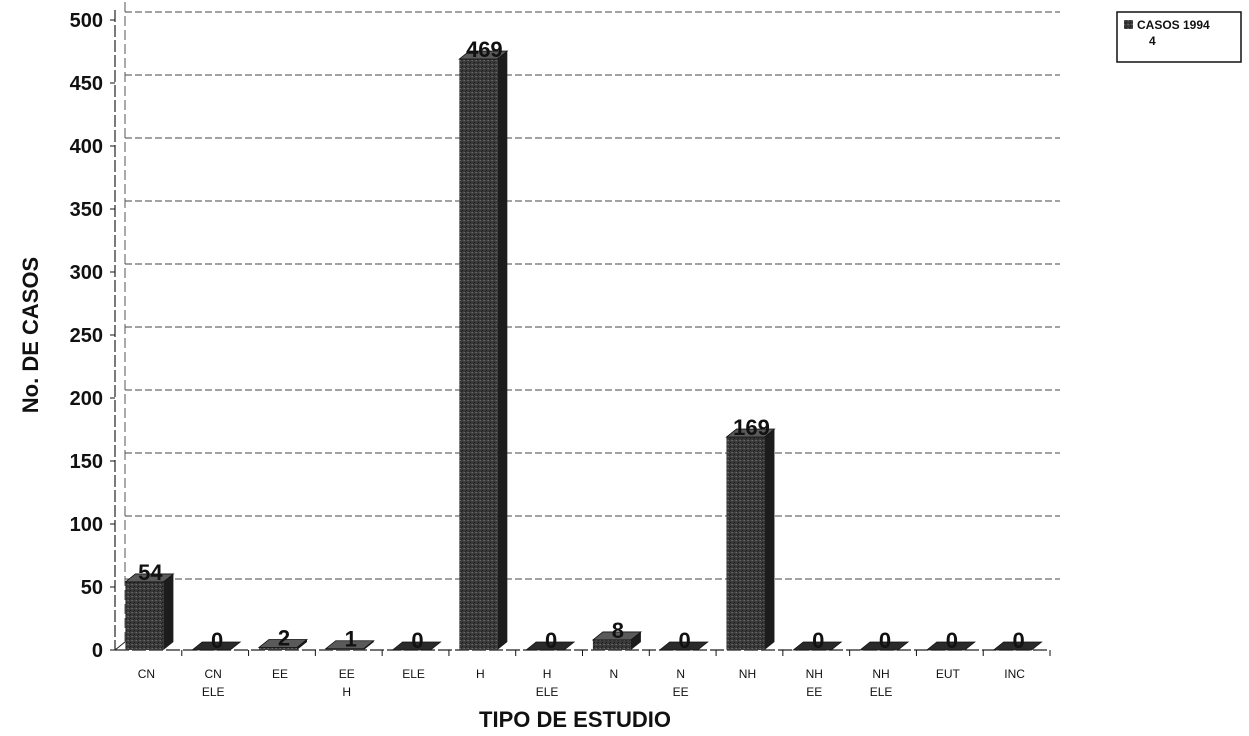  What do you see at coordinates (575, 719) in the screenshot?
I see `x-axis-title: TIPO DE ESTUDIO` at bounding box center [575, 719].